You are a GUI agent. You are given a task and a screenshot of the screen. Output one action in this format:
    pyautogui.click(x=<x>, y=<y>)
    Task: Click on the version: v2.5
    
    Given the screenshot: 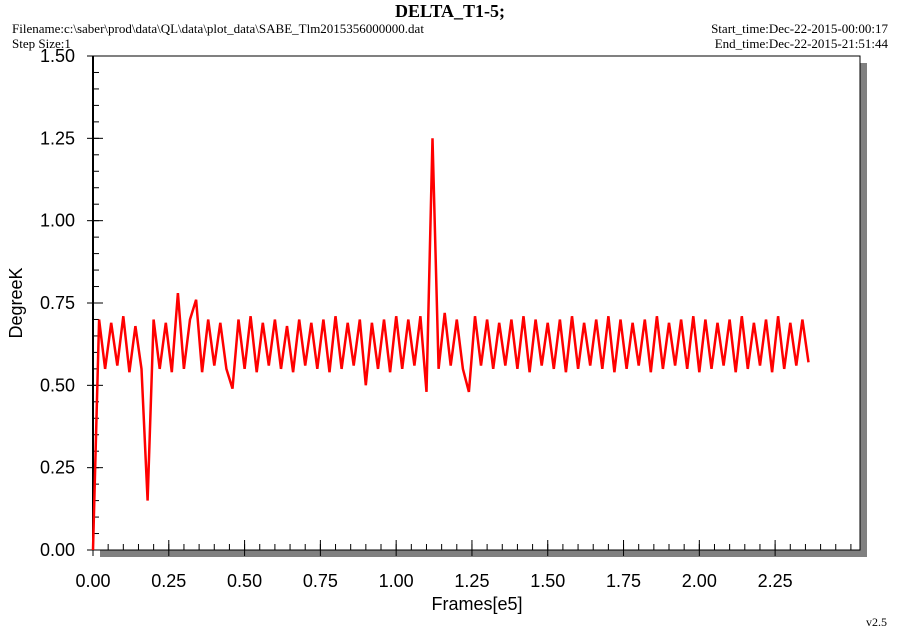 What is the action you would take?
    pyautogui.click(x=876, y=622)
    